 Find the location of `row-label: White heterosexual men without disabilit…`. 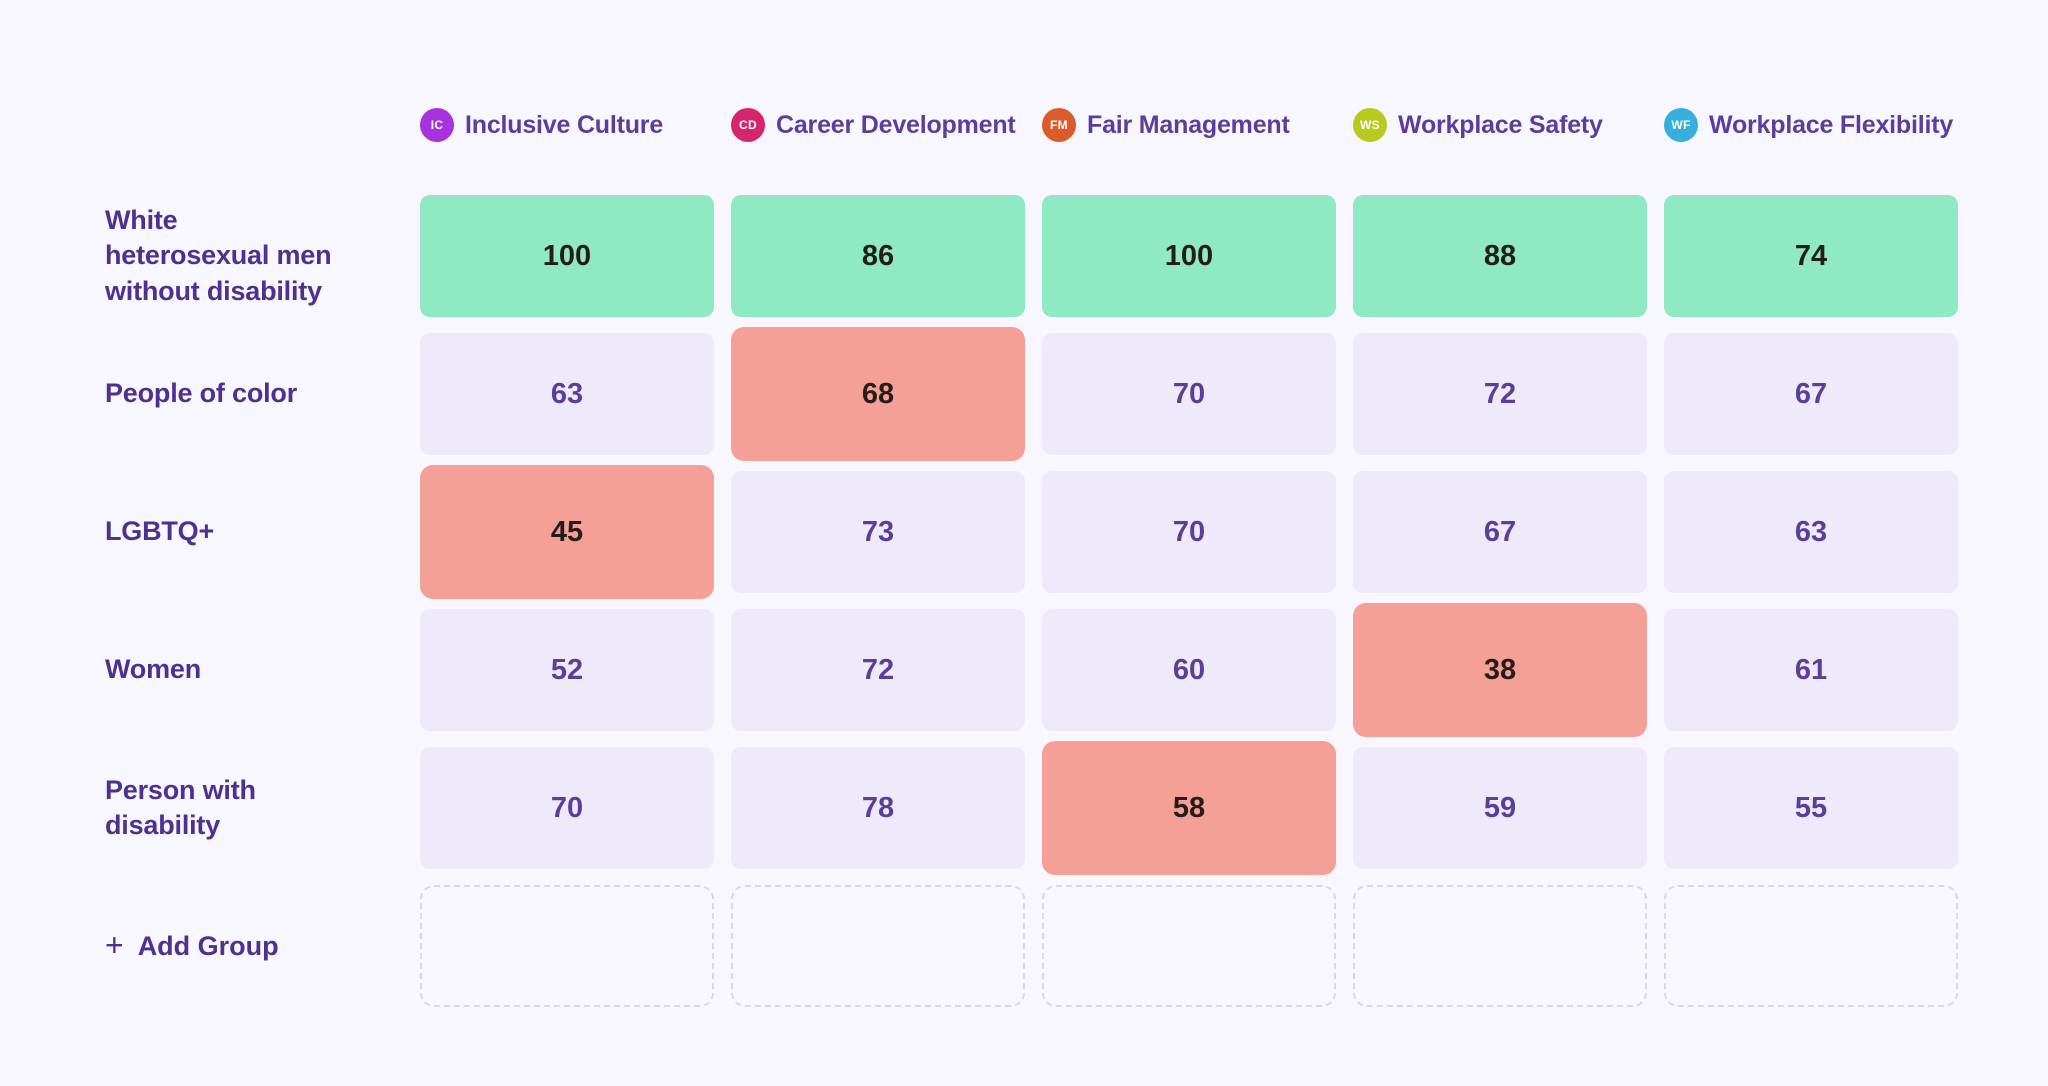

row-label: White heterosexual men without disabilit… is located at coordinates (254, 256).